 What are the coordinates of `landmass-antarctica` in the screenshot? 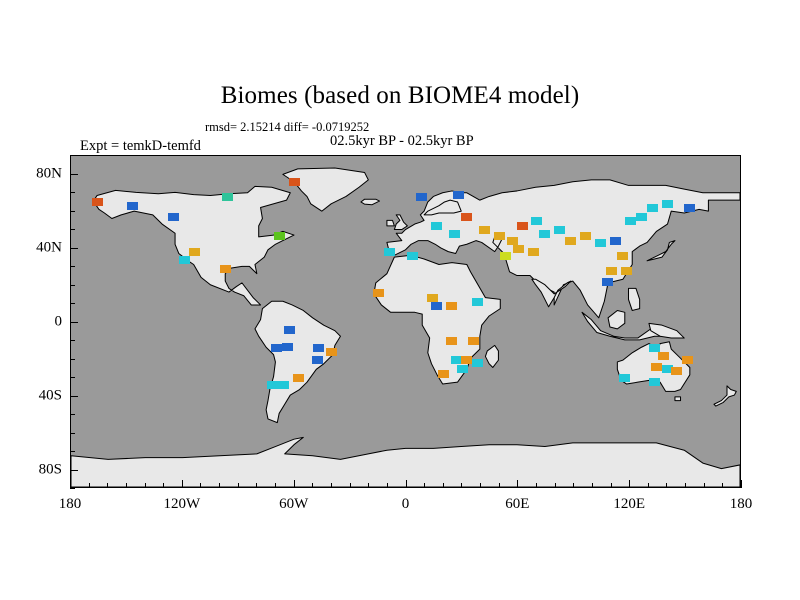 It's located at (405, 461).